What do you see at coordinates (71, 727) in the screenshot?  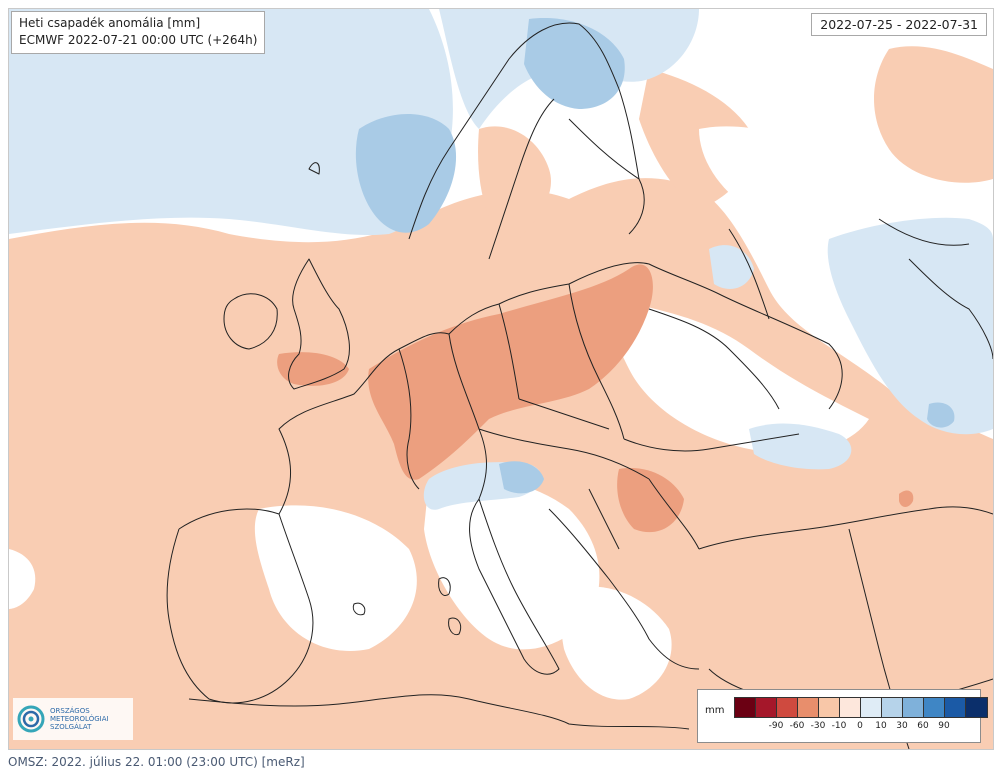 I see `logo-line-3: SZOLGÁLAT` at bounding box center [71, 727].